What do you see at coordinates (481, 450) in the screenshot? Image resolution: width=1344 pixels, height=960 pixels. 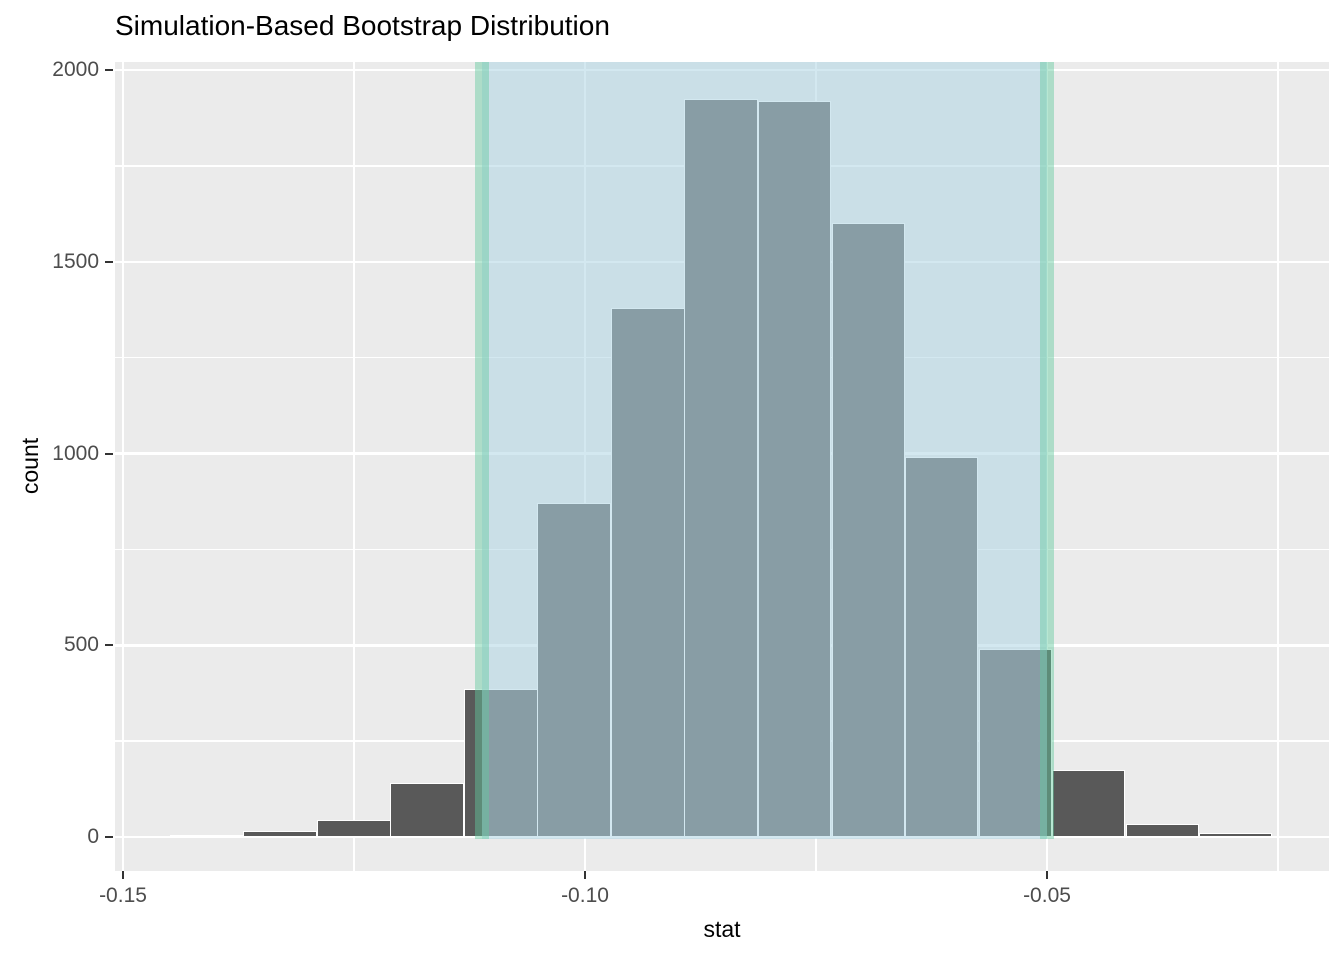 I see `ci-line-lower` at bounding box center [481, 450].